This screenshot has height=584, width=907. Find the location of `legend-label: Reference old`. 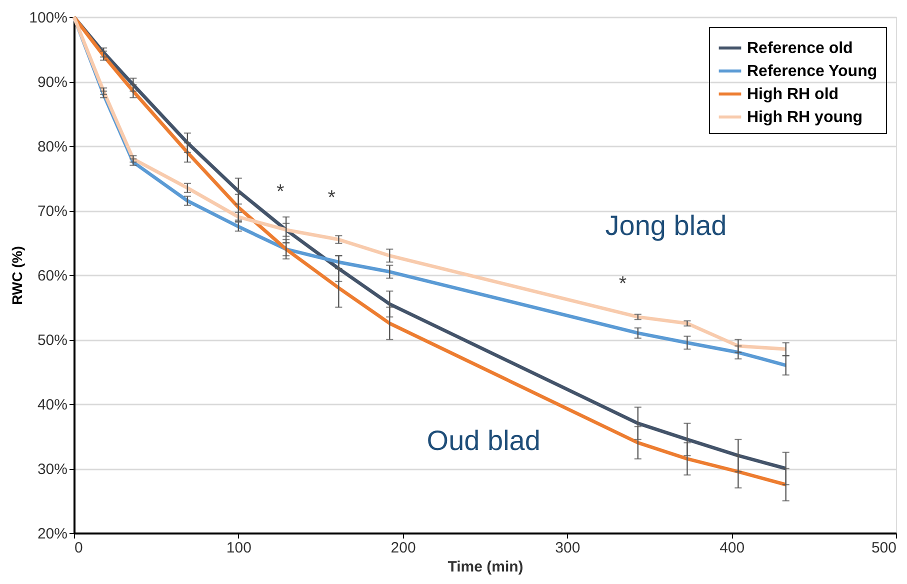

legend-label: Reference old is located at coordinates (800, 48).